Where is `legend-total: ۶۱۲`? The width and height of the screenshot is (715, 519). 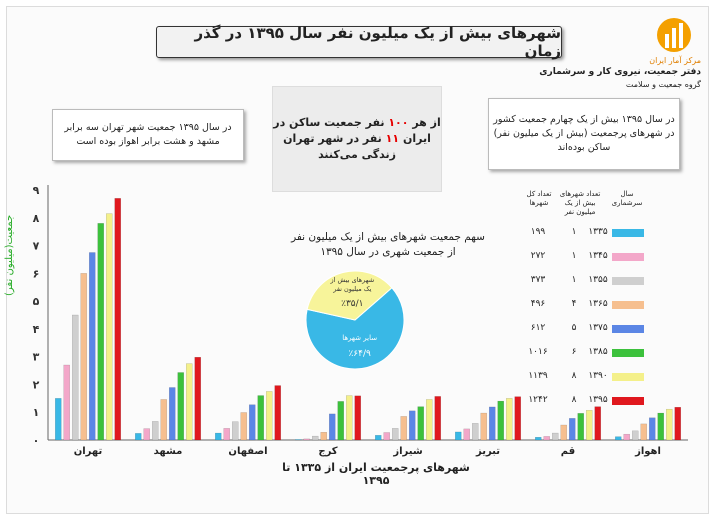
legend-total: ۶۱۲ is located at coordinates (538, 328).